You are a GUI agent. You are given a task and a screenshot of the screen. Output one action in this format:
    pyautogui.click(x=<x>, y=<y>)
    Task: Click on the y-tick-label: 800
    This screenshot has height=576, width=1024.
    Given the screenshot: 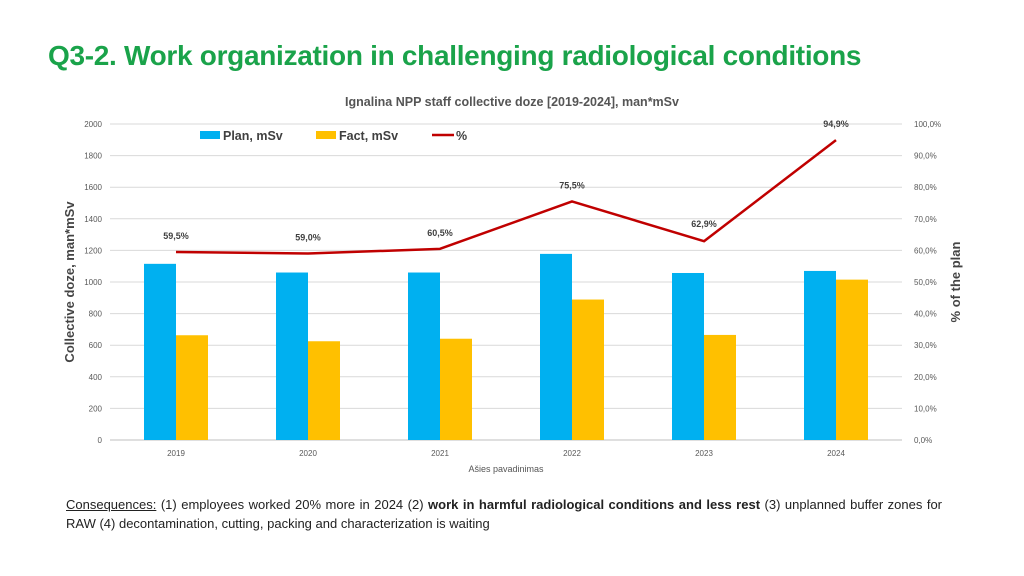 What is the action you would take?
    pyautogui.click(x=96, y=314)
    